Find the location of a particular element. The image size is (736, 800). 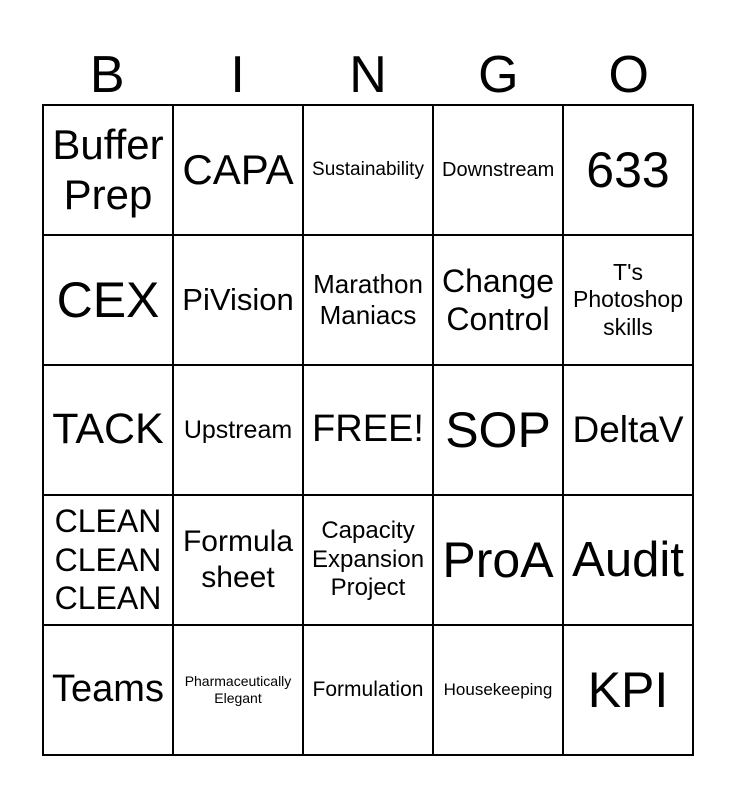

cell-label: Change Control is located at coordinates (498, 299).